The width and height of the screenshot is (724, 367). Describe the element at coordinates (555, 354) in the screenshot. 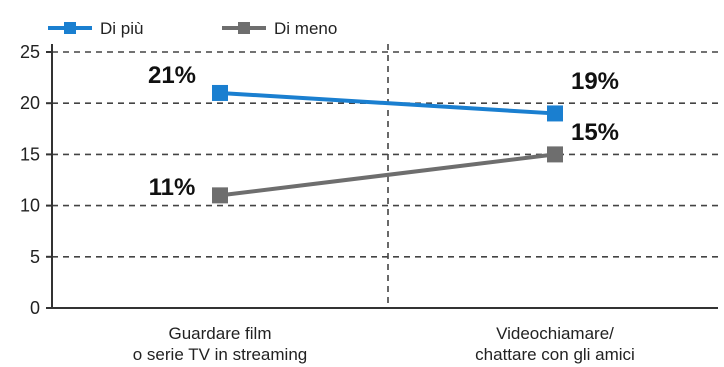

I see `category-label-2-line-2: chattare con gli amici` at that location.